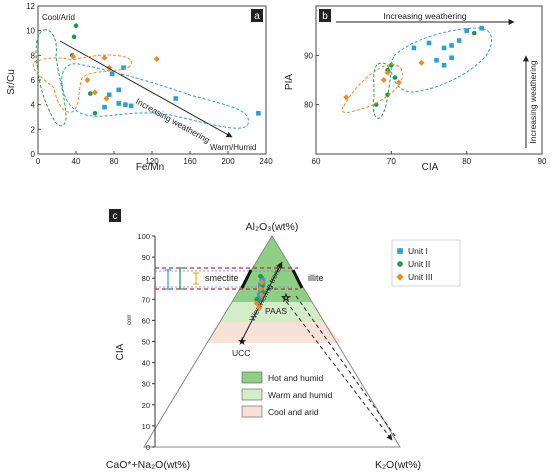  Describe the element at coordinates (424, 16) in the screenshot. I see `panel-b-arrow-top-label: Increasing weathering` at that location.